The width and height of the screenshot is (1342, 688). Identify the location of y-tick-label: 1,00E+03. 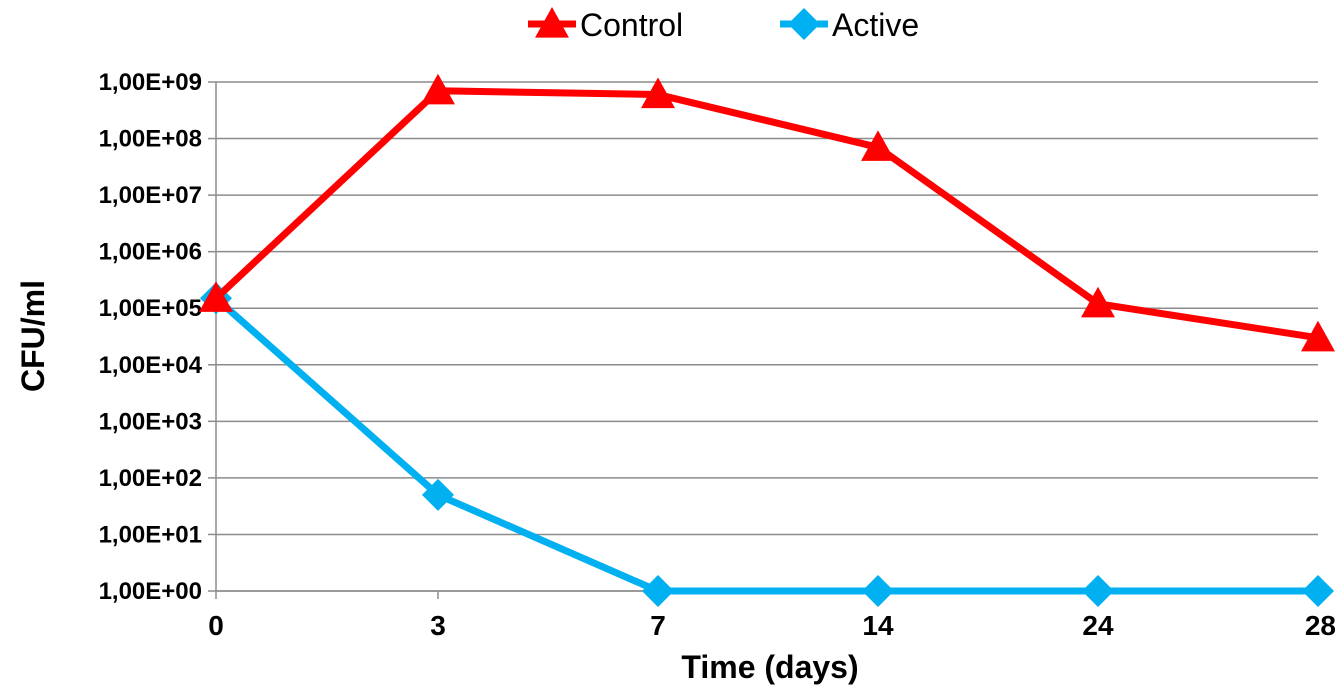
(150, 421).